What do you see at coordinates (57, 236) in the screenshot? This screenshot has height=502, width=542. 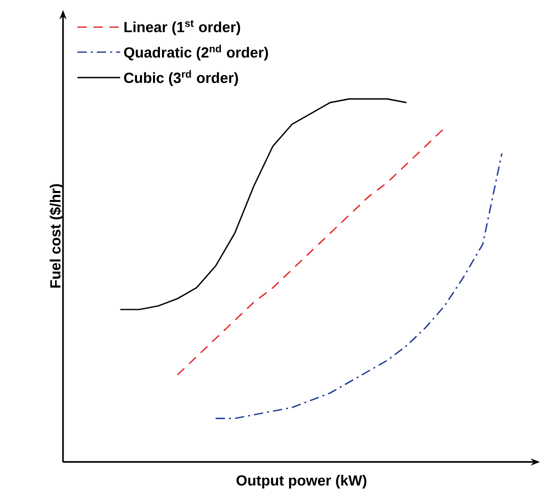 I see `y-axis-title: Fuel cost ($/hr)` at bounding box center [57, 236].